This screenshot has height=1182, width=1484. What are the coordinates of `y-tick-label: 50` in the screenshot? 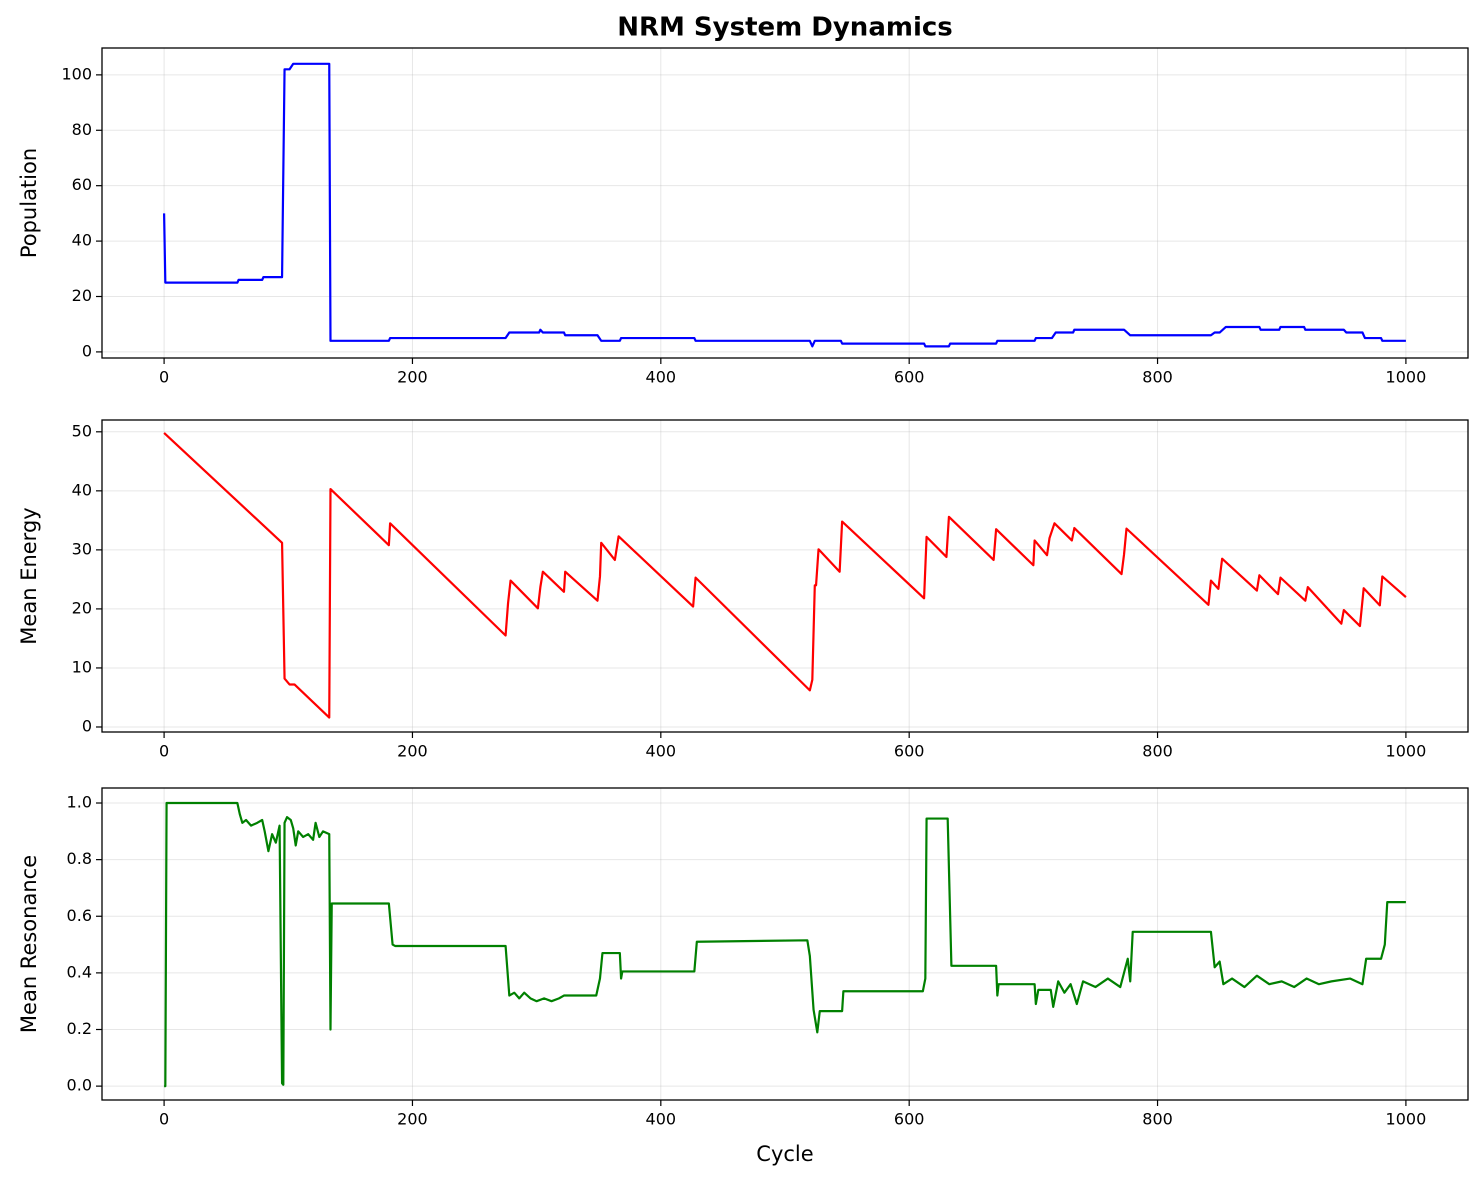 It's located at (82, 430).